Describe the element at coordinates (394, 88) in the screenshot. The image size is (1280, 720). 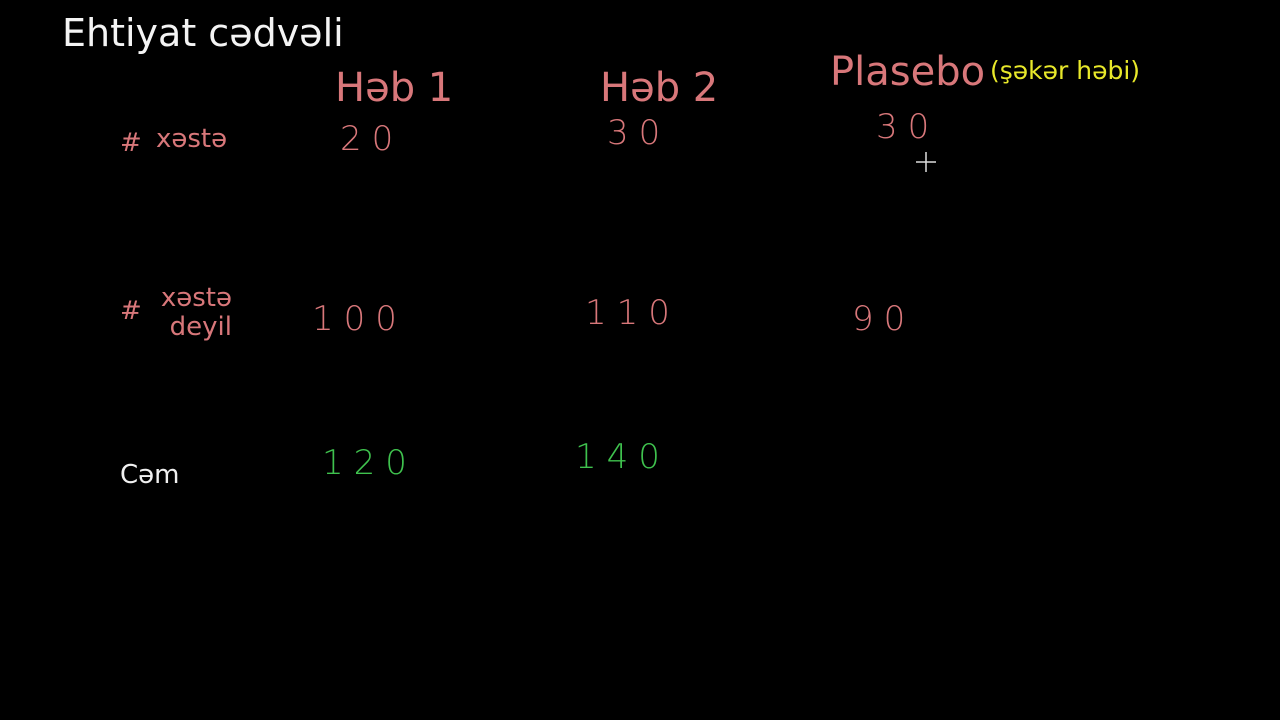
I see `column-header: Həb 1` at that location.